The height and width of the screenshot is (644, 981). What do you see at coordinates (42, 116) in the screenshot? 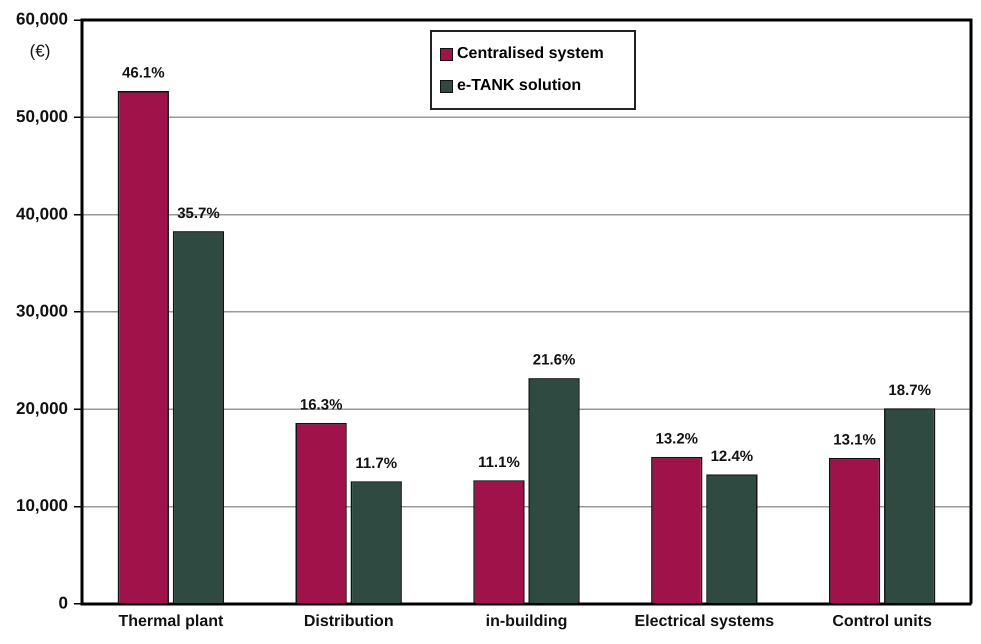
I see `y-tick-label: 50,000` at bounding box center [42, 116].